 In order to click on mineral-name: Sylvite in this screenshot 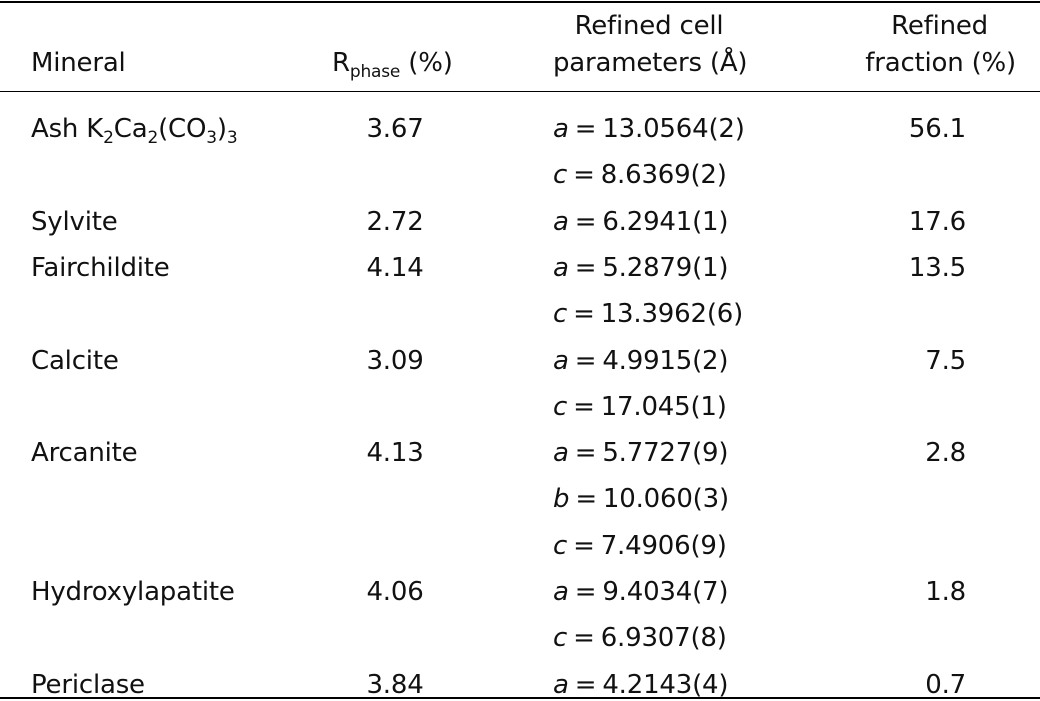, I will do `click(74, 221)`.